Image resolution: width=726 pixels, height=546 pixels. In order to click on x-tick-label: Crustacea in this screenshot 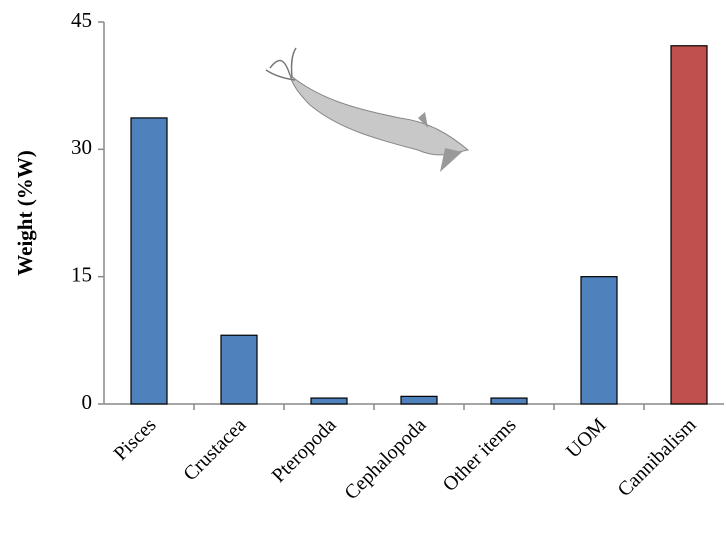, I will do `click(214, 449)`.